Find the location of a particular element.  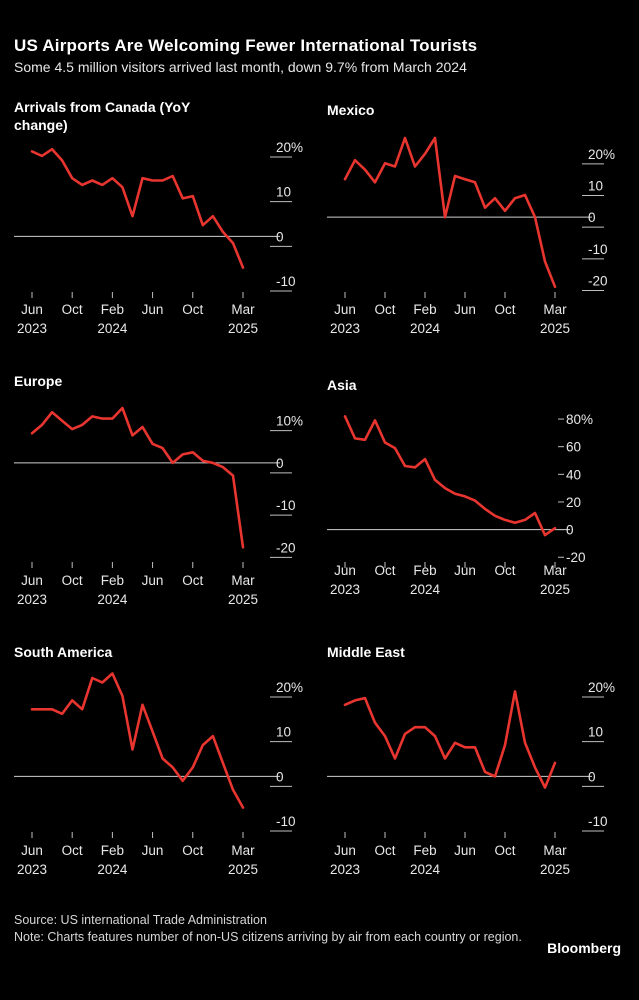

mexico-y-tick-label: 0 is located at coordinates (592, 217).